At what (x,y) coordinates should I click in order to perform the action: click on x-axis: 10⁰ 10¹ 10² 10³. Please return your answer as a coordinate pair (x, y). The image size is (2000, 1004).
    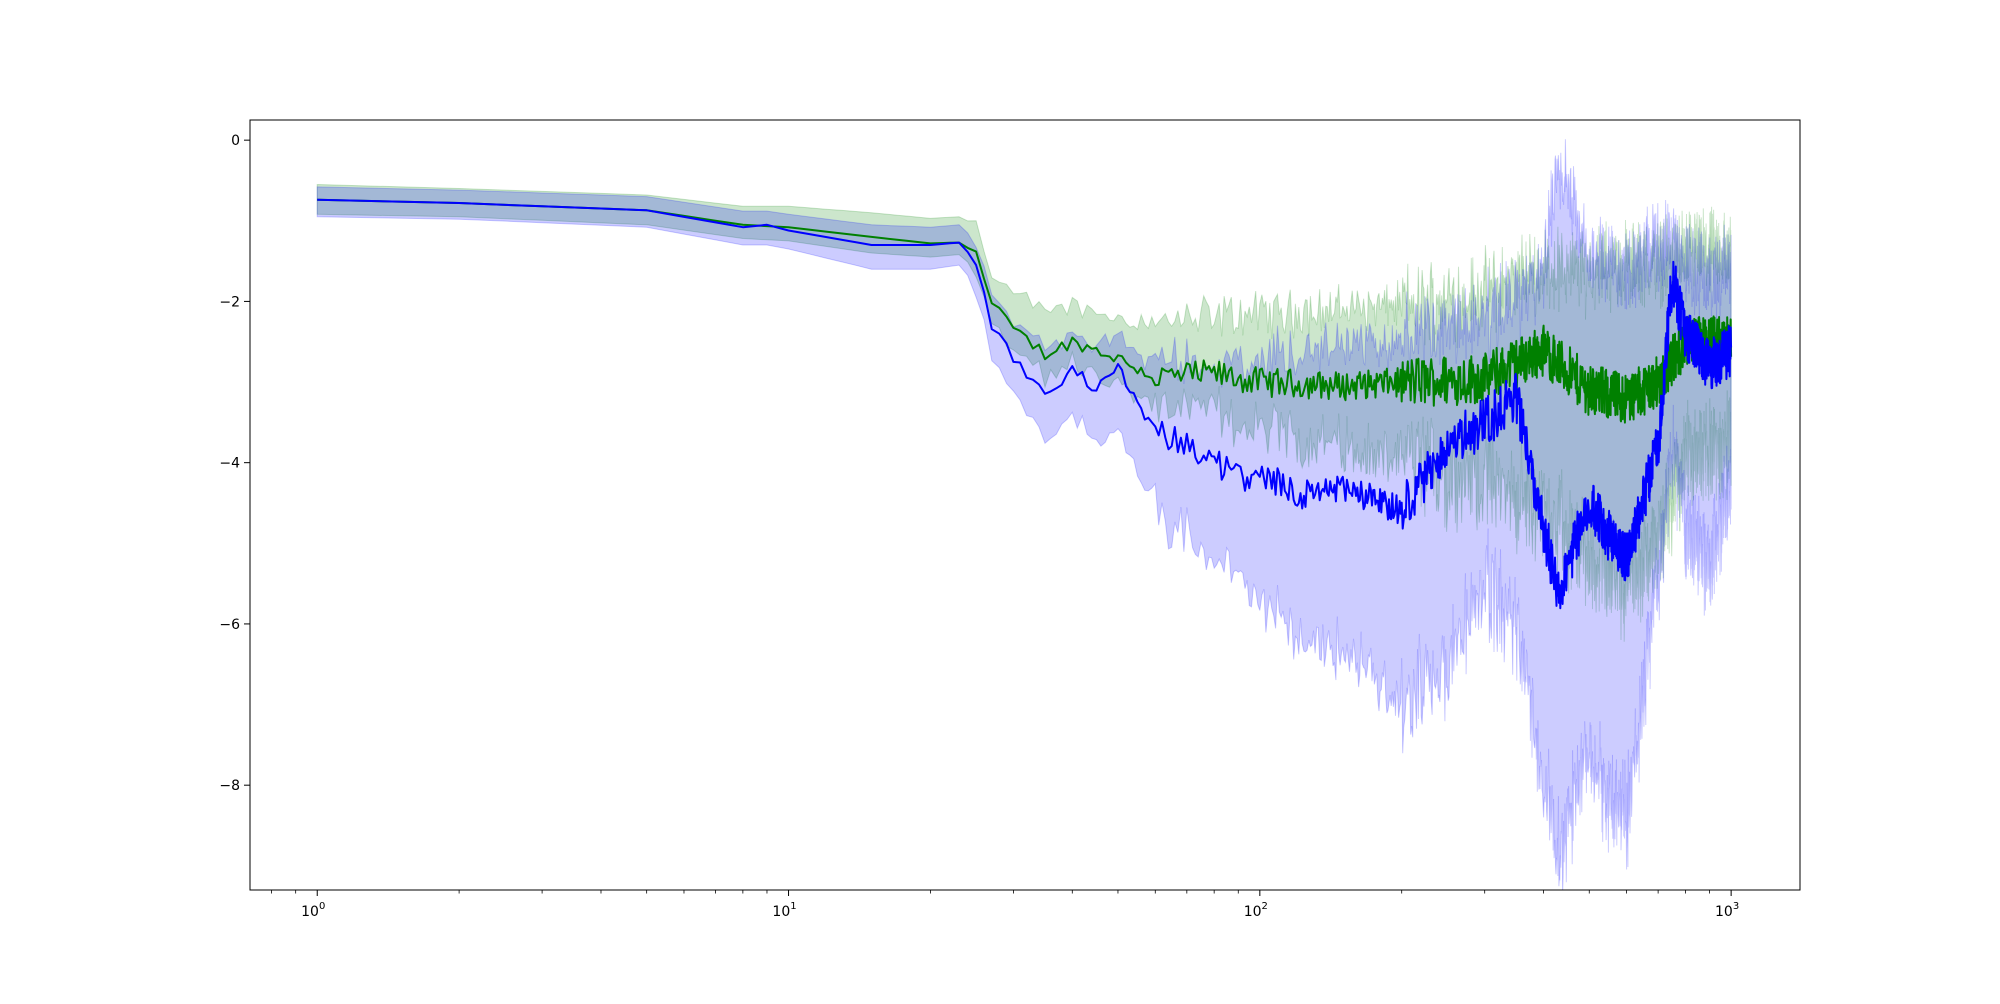
    Looking at the image, I should click on (1005, 905).